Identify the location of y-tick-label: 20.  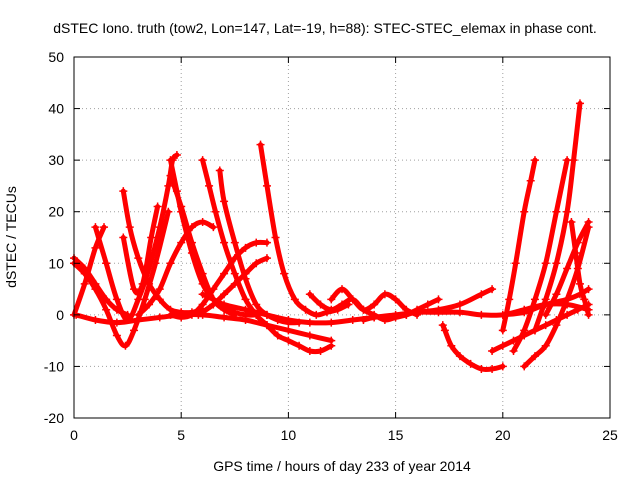
(56, 212).